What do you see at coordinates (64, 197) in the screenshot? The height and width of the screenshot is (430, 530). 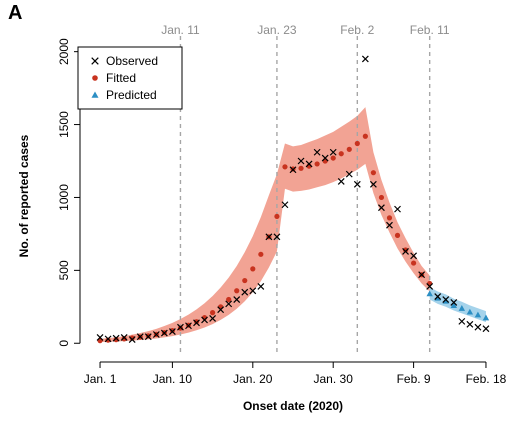 I see `y-tick-label: 1000` at bounding box center [64, 197].